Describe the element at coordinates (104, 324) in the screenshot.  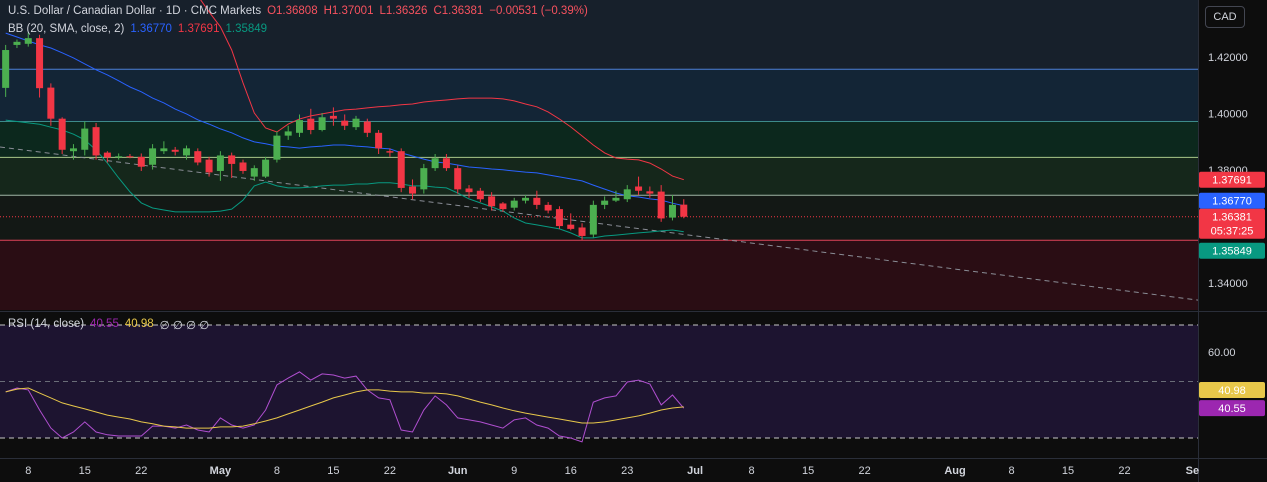
I see `rsi-value: 40.55` at that location.